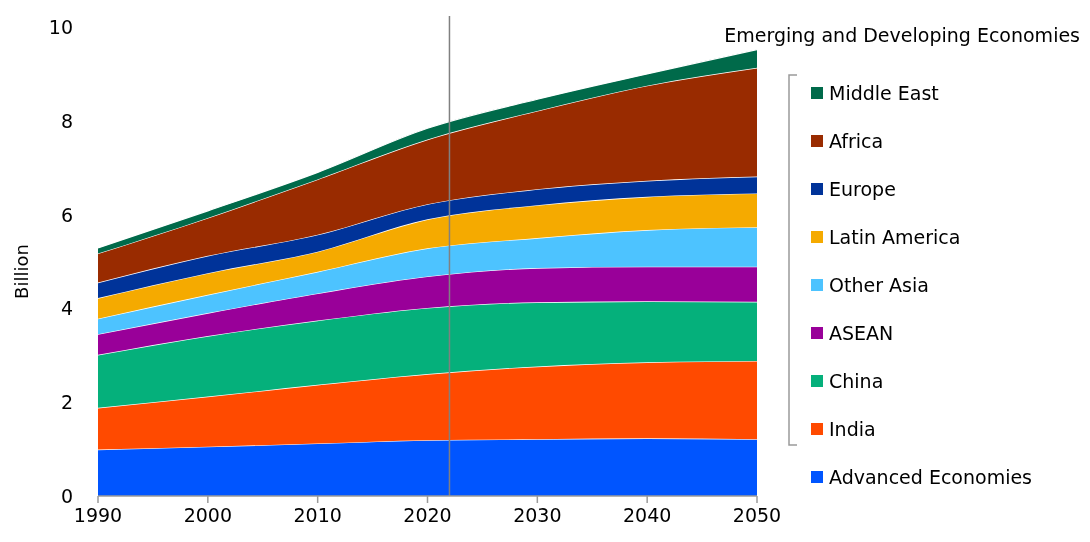 This screenshot has height=542, width=1090. Describe the element at coordinates (856, 141) in the screenshot. I see `legend-label: Africa` at that location.